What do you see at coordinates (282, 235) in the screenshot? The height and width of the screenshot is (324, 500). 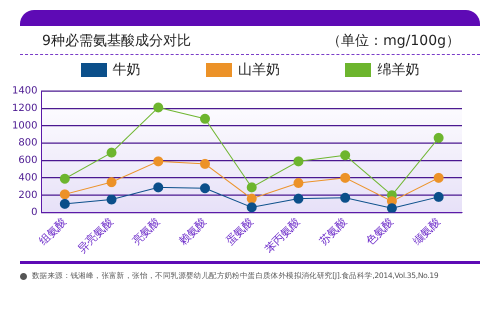 I see `x-tick-label: 苯丙氨酸` at bounding box center [282, 235].